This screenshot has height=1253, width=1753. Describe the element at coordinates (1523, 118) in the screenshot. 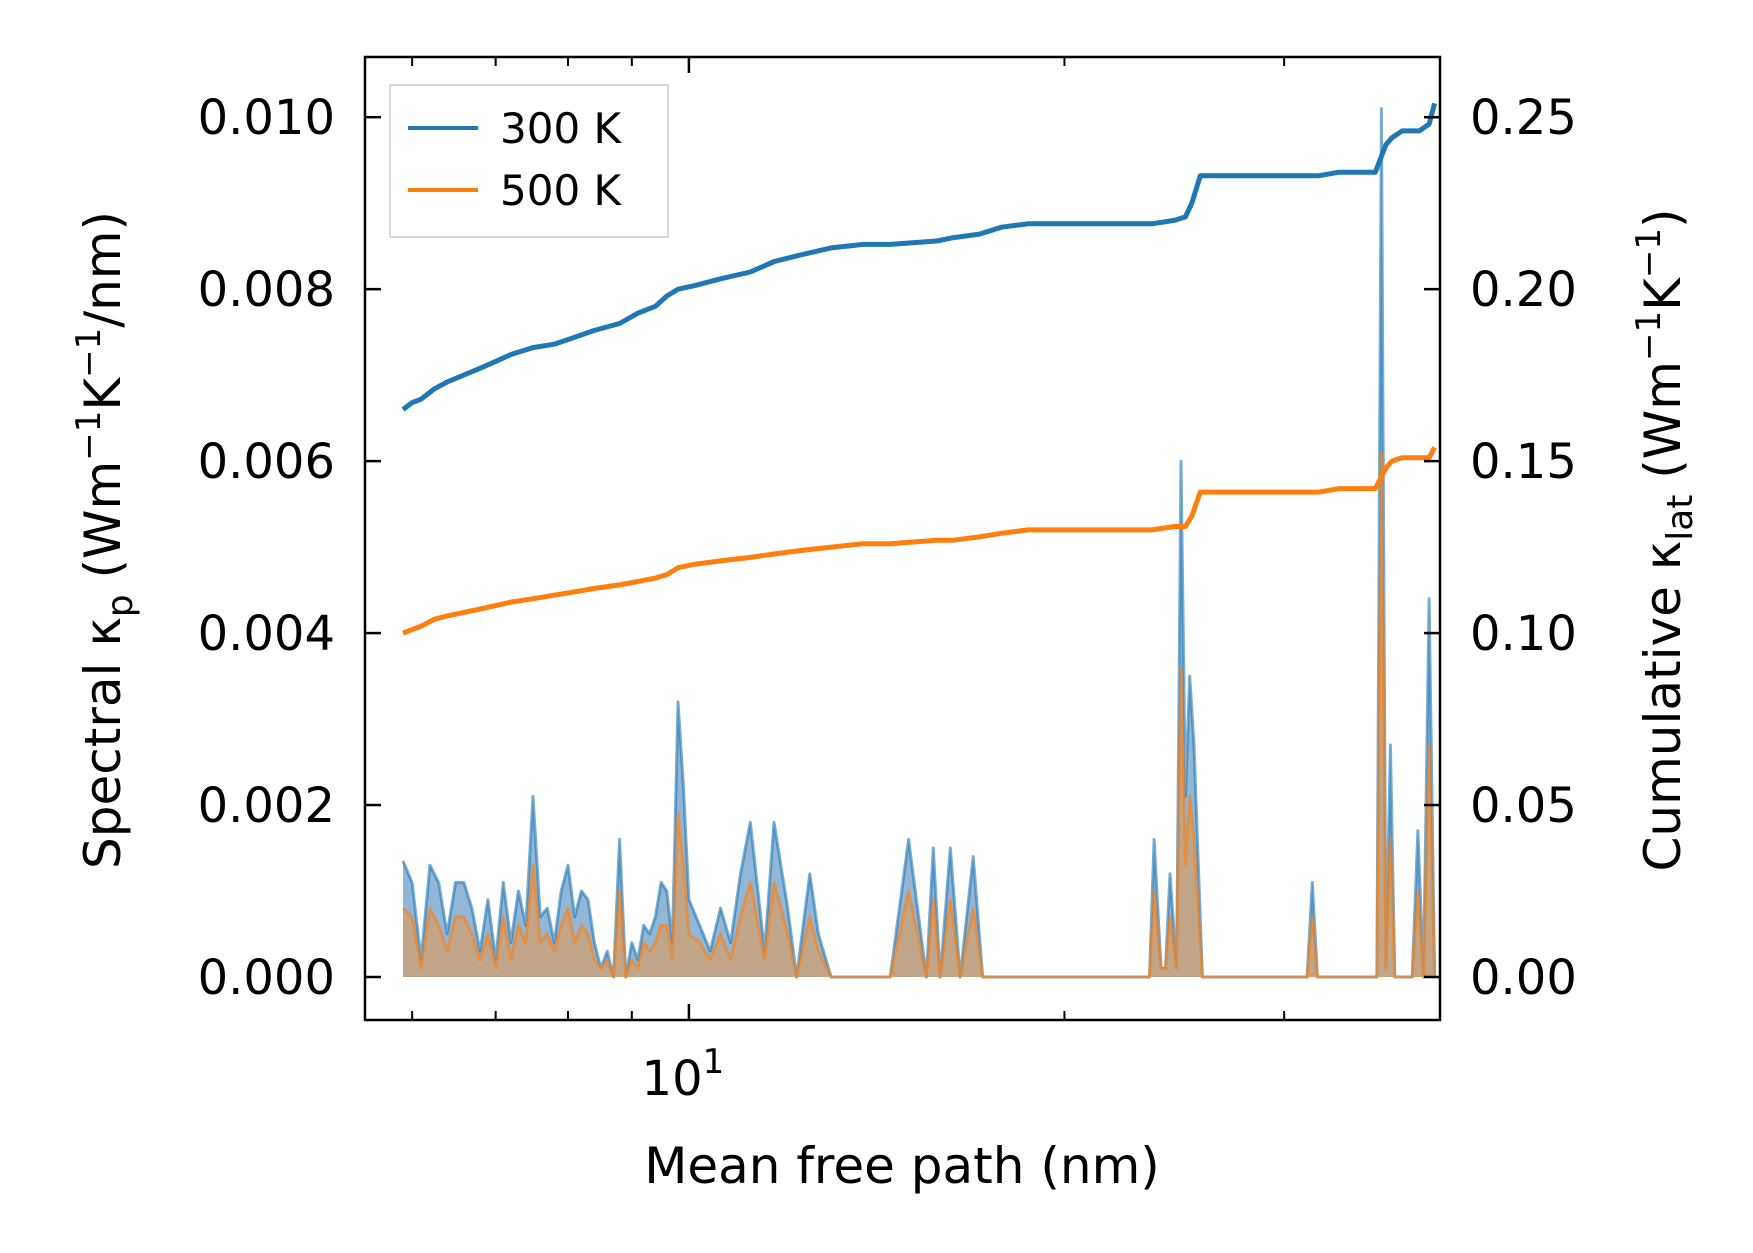

I see `y-right-tick-label: 0.25` at that location.